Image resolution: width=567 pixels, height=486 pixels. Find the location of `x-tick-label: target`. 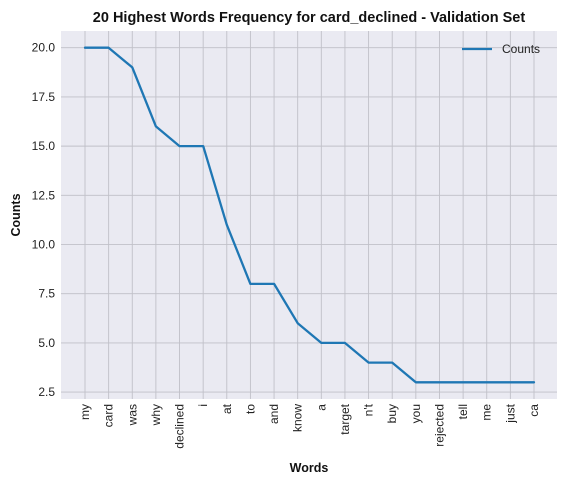

x-tick-label: target is located at coordinates (345, 418).